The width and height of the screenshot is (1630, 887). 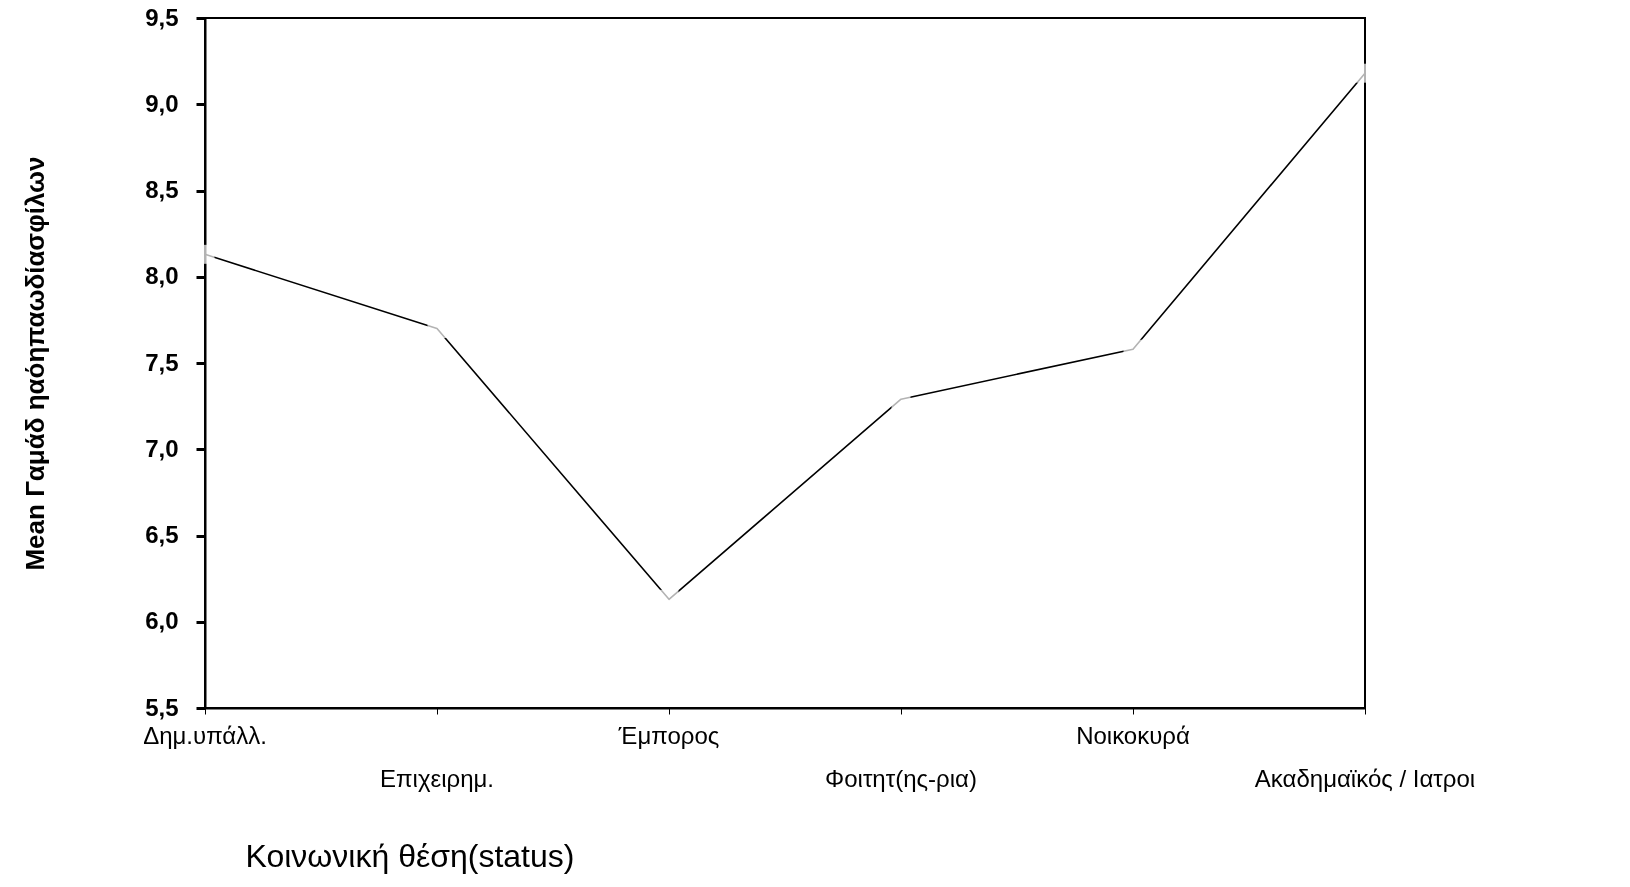 What do you see at coordinates (668, 735) in the screenshot?
I see `x-tick-label: Έμπορος` at bounding box center [668, 735].